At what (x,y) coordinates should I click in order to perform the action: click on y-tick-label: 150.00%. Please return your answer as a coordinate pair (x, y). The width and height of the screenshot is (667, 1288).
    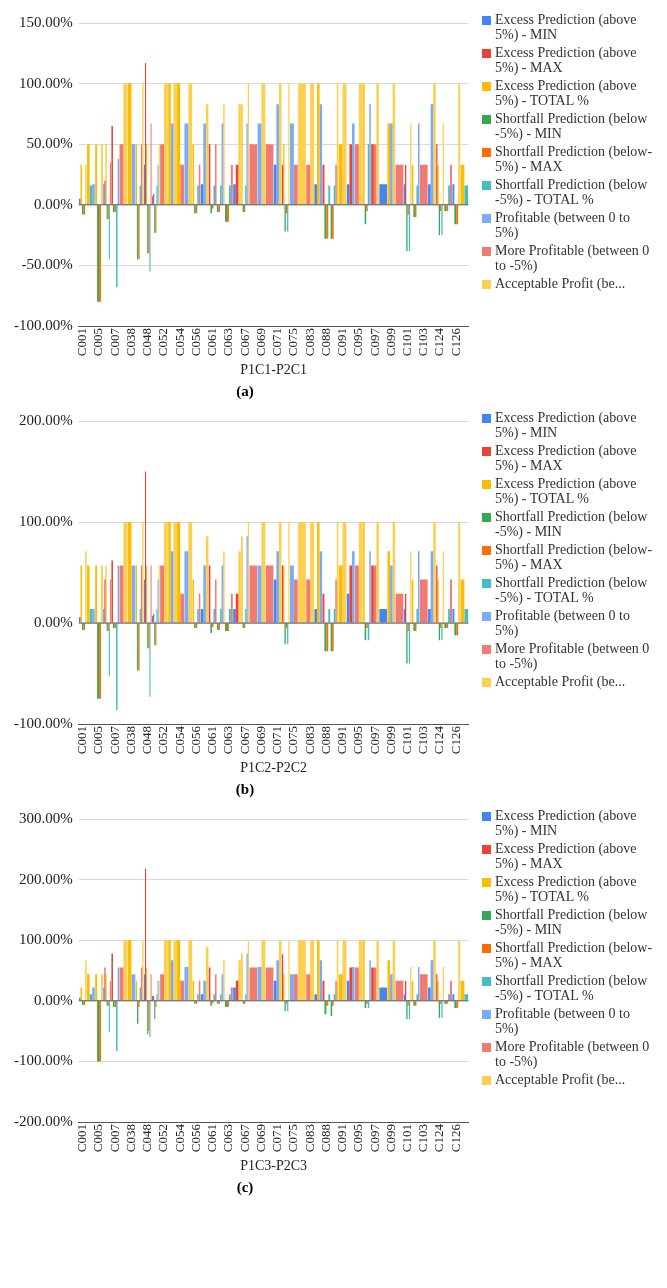
    Looking at the image, I should click on (45, 21).